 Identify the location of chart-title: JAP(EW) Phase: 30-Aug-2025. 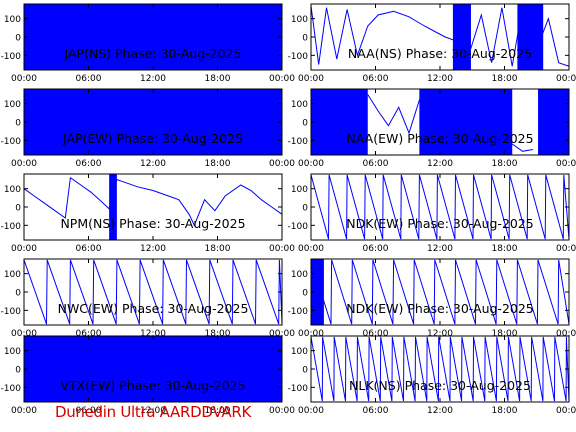
(152, 138).